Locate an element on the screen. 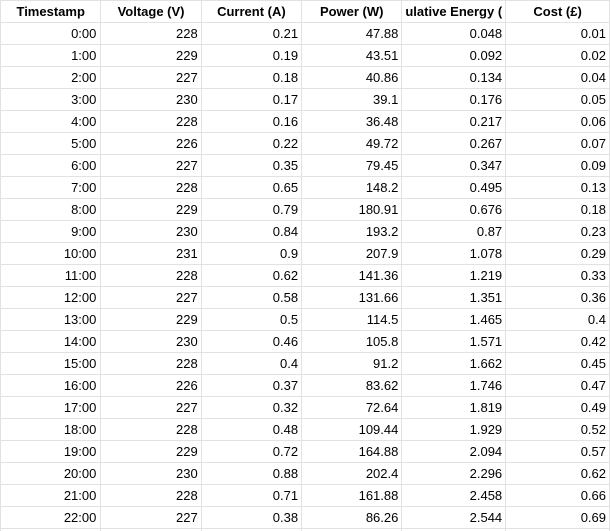  table-cell: 164.88 is located at coordinates (352, 451).